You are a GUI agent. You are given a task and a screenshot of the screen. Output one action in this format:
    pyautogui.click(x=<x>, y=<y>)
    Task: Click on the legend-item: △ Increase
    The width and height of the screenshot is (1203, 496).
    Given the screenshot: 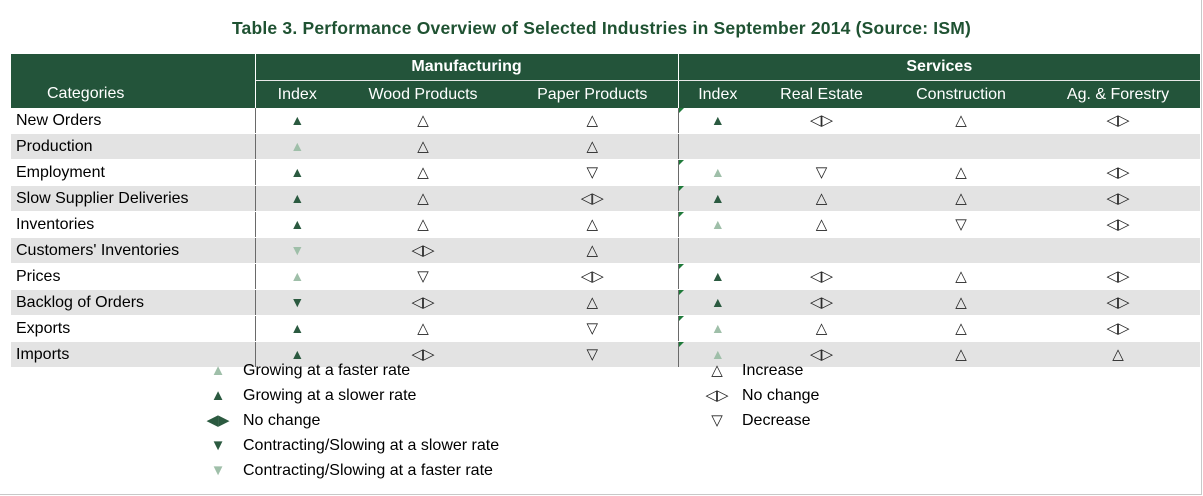 What is the action you would take?
    pyautogui.click(x=755, y=370)
    